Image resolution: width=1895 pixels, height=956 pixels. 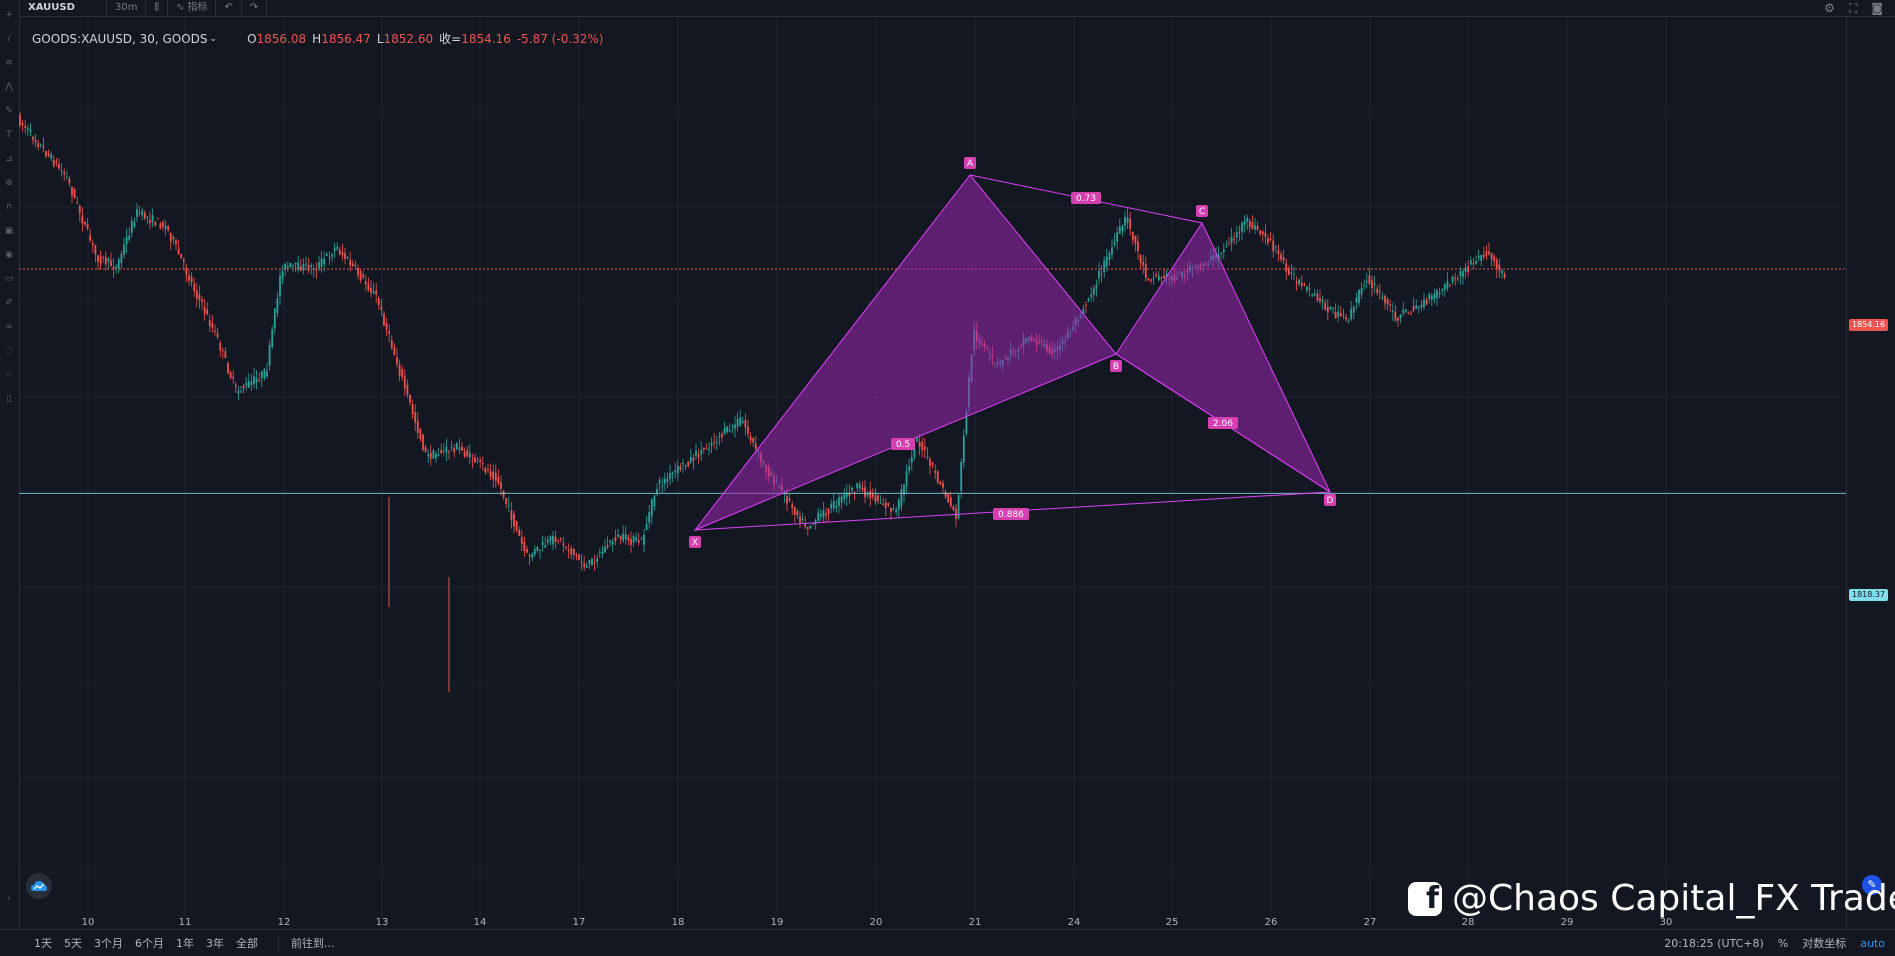 What do you see at coordinates (229, 8) in the screenshot?
I see `undo-button: ↶` at bounding box center [229, 8].